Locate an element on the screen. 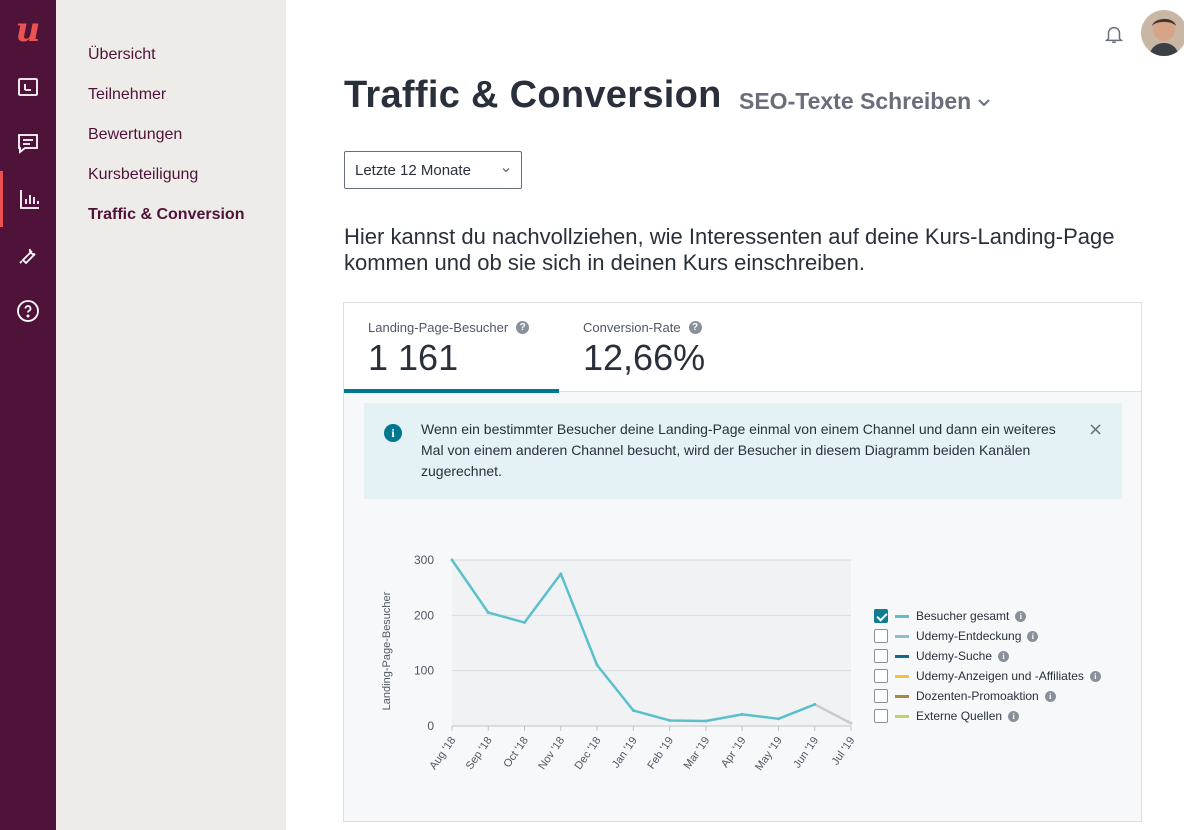 This screenshot has height=830, width=1184. subnav-item-overview: Übersicht is located at coordinates (122, 54).